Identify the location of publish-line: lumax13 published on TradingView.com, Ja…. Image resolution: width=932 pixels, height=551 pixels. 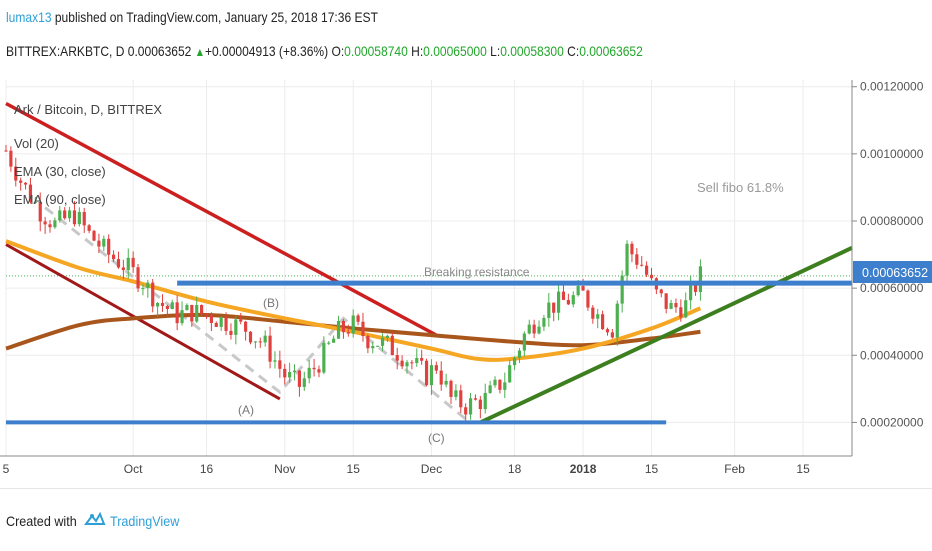
(192, 17).